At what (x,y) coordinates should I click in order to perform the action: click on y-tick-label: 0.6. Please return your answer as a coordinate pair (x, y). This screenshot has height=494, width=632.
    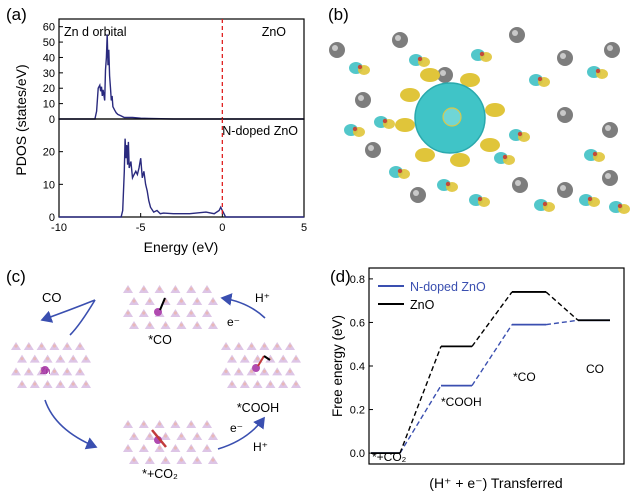
    Looking at the image, I should click on (357, 323).